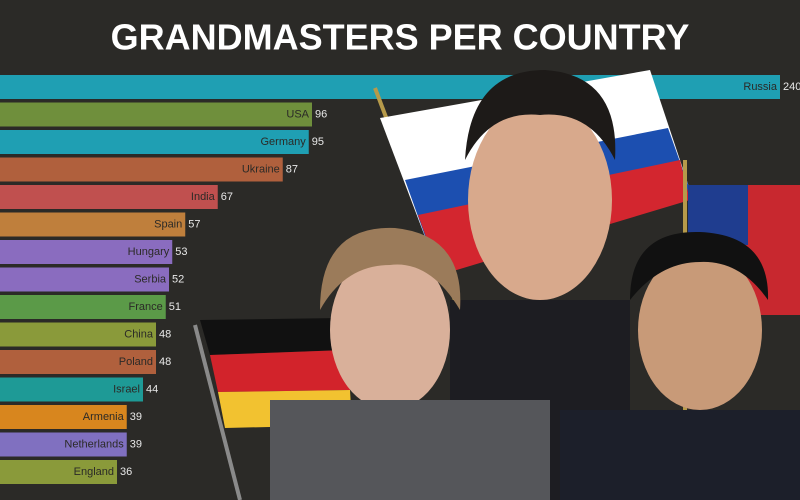  I want to click on bar-label: Ukraine, so click(261, 169).